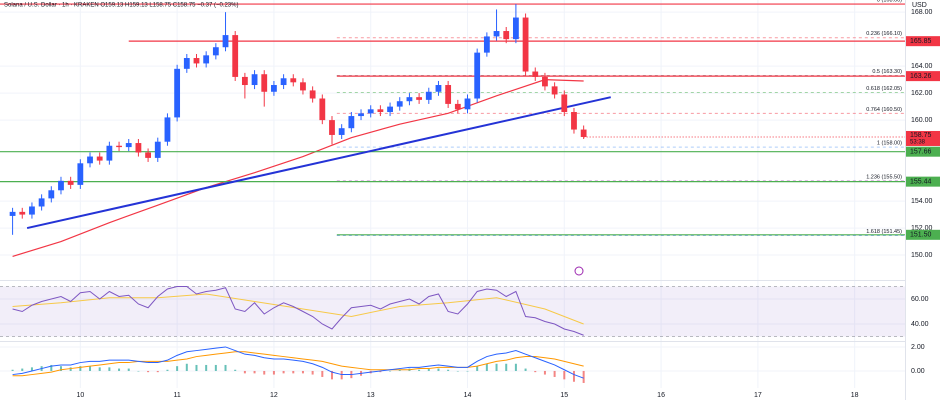 This screenshot has width=940, height=400. Describe the element at coordinates (579, 271) in the screenshot. I see `alert-icon` at that location.